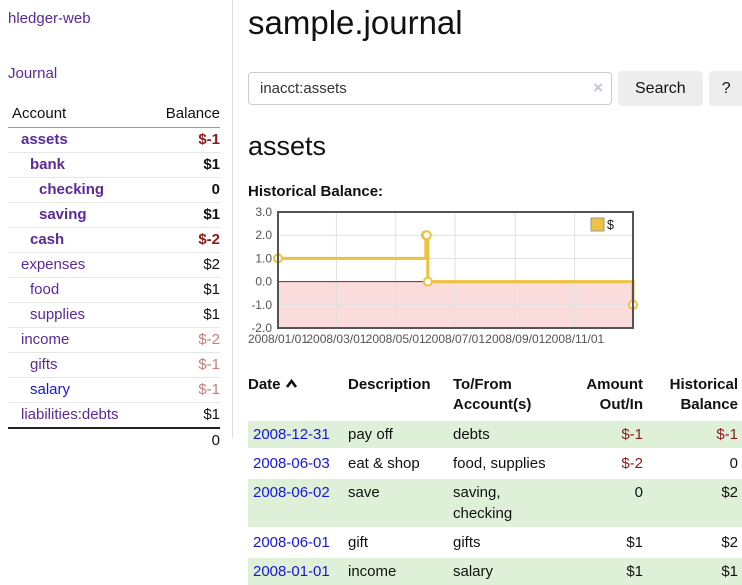 The height and width of the screenshot is (585, 742). Describe the element at coordinates (389, 384) in the screenshot. I see `register-header-description: Description` at that location.